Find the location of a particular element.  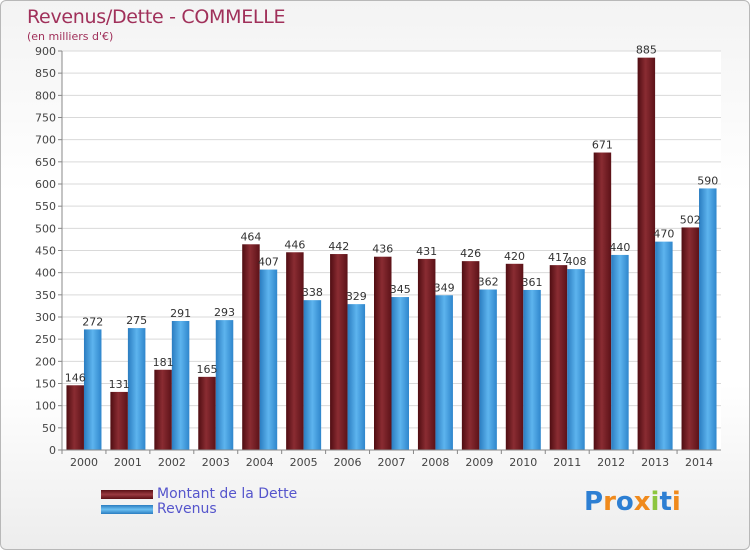

logo-letter: P is located at coordinates (594, 502).